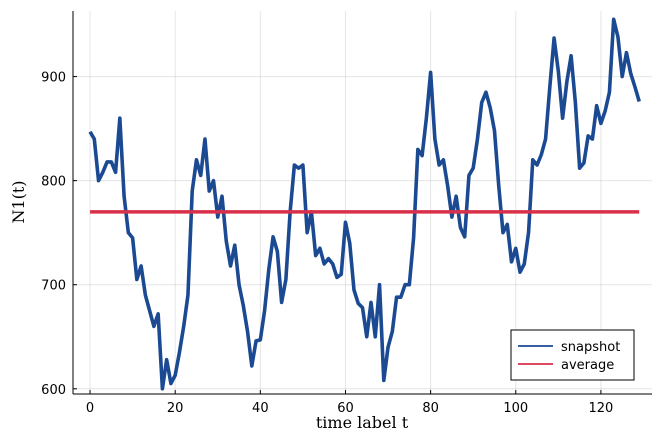 Image resolution: width=652 pixels, height=433 pixels. Describe the element at coordinates (53, 182) in the screenshot. I see `y-tick-label: 800` at that location.